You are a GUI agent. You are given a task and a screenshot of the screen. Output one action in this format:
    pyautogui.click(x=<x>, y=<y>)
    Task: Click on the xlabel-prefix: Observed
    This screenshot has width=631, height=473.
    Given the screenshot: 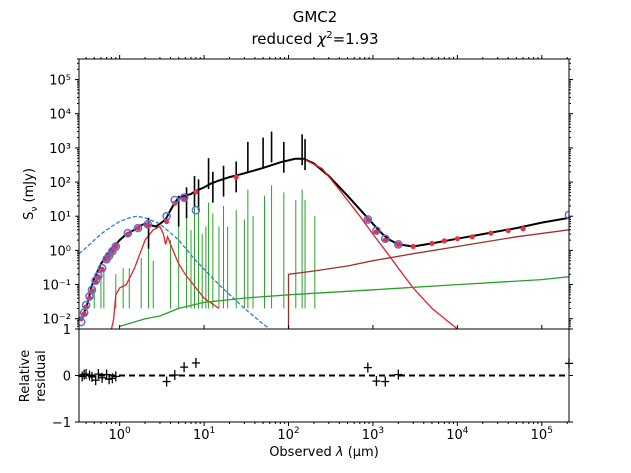 What is the action you would take?
    pyautogui.click(x=302, y=452)
    